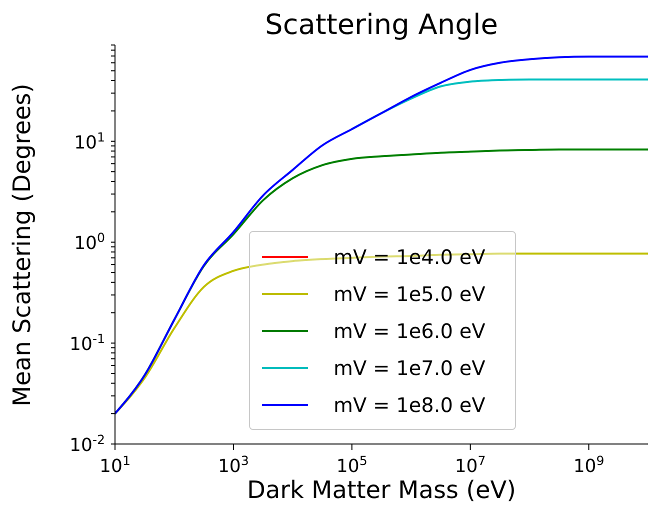  Describe the element at coordinates (22, 245) in the screenshot. I see `y-axis-title: Mean Scattering (Degrees)` at that location.